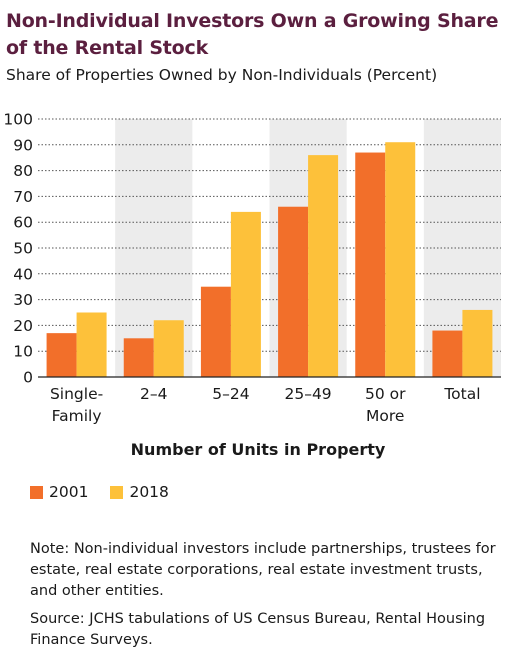 The width and height of the screenshot is (516, 655). I want to click on x-tick-label-3-0: 25–49, so click(307, 394).